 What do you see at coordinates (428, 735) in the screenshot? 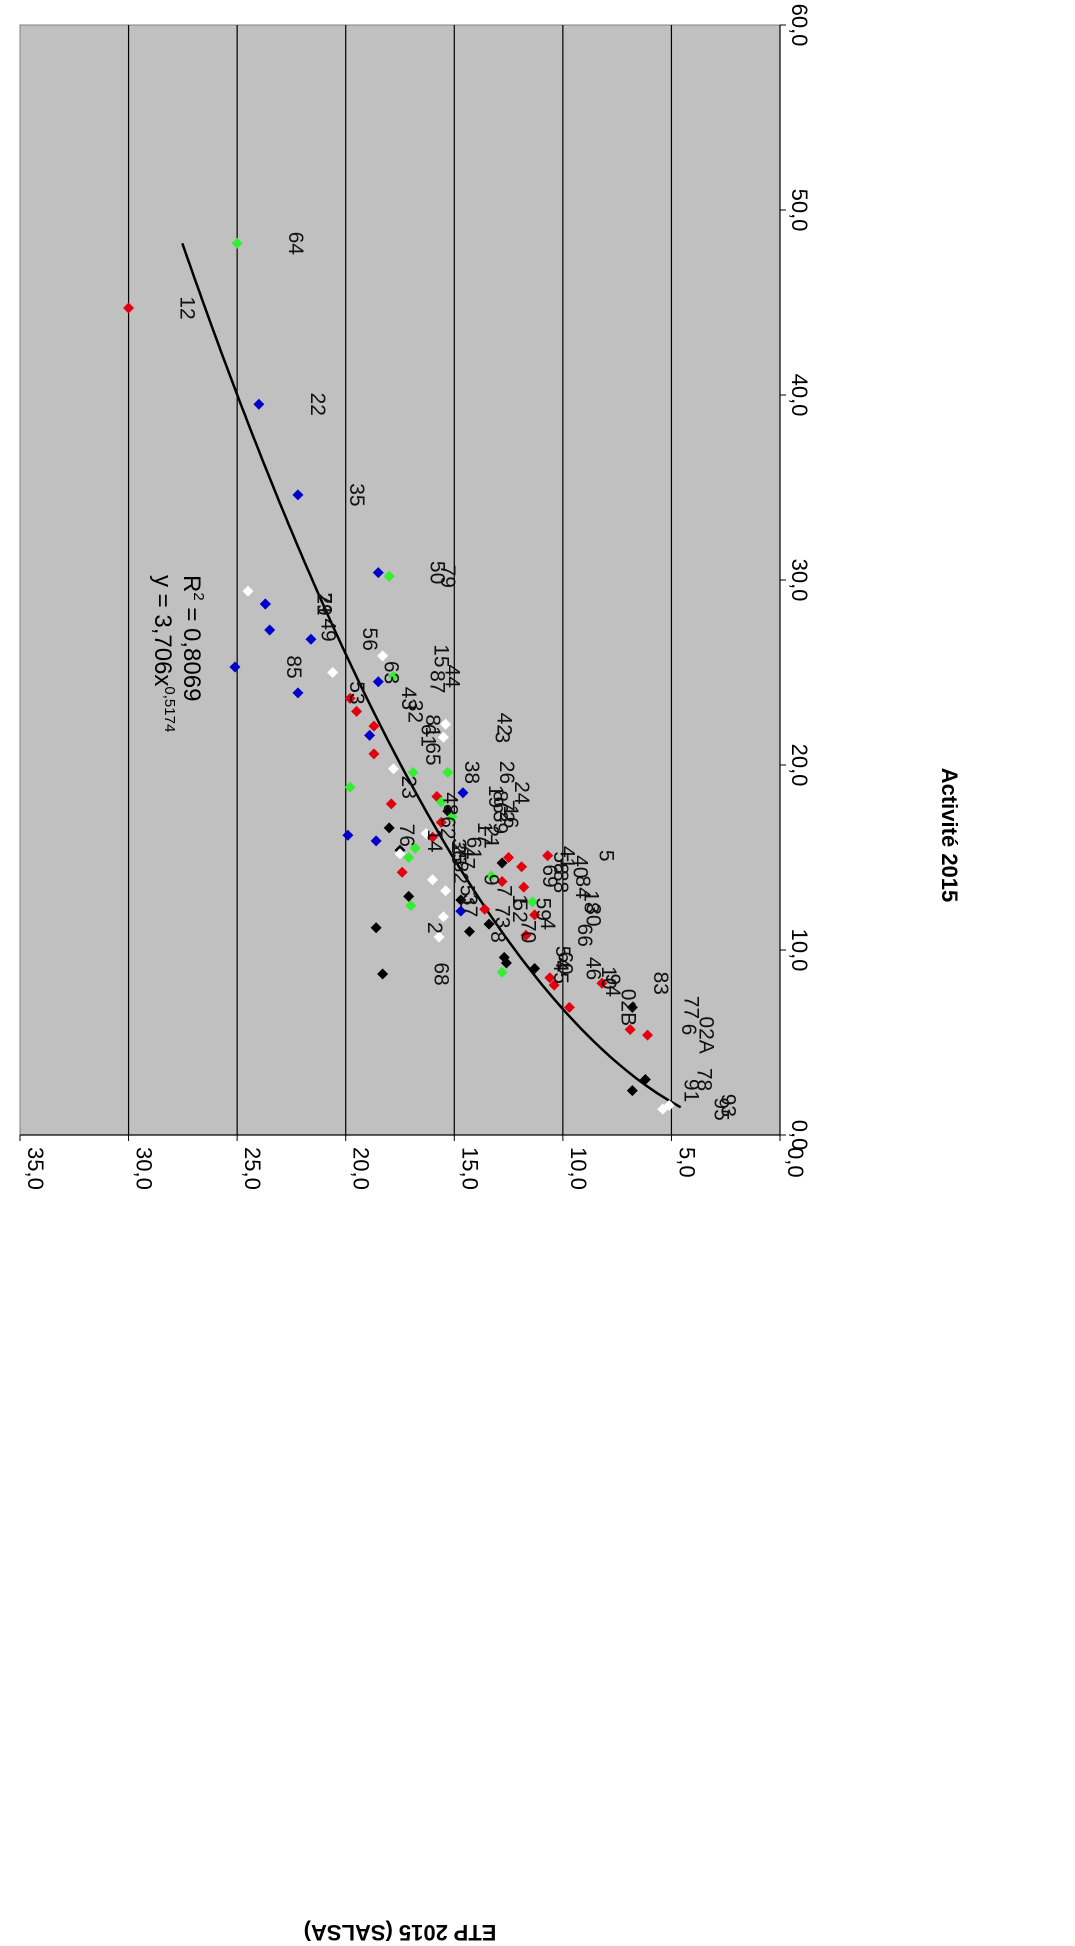
I see `point-label: 61` at bounding box center [428, 735].